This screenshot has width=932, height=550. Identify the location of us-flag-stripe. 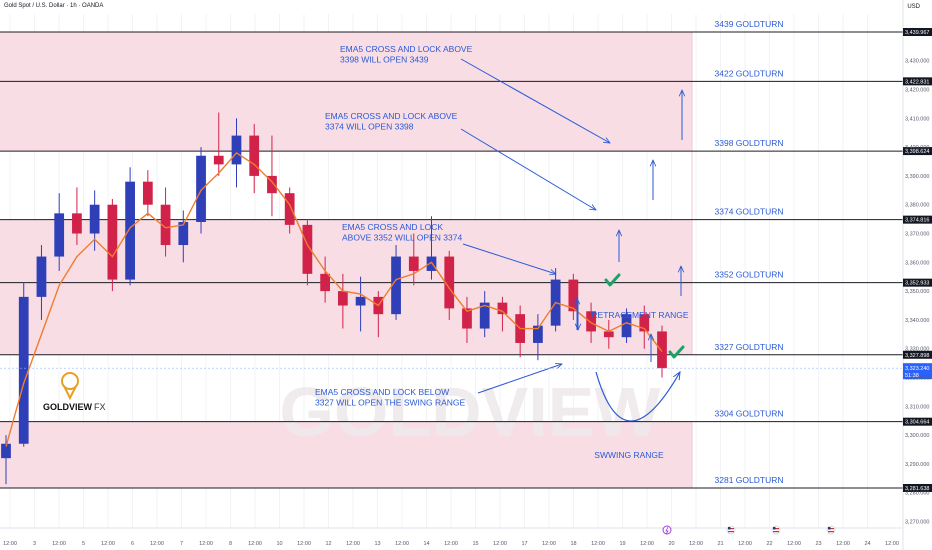
(731, 532).